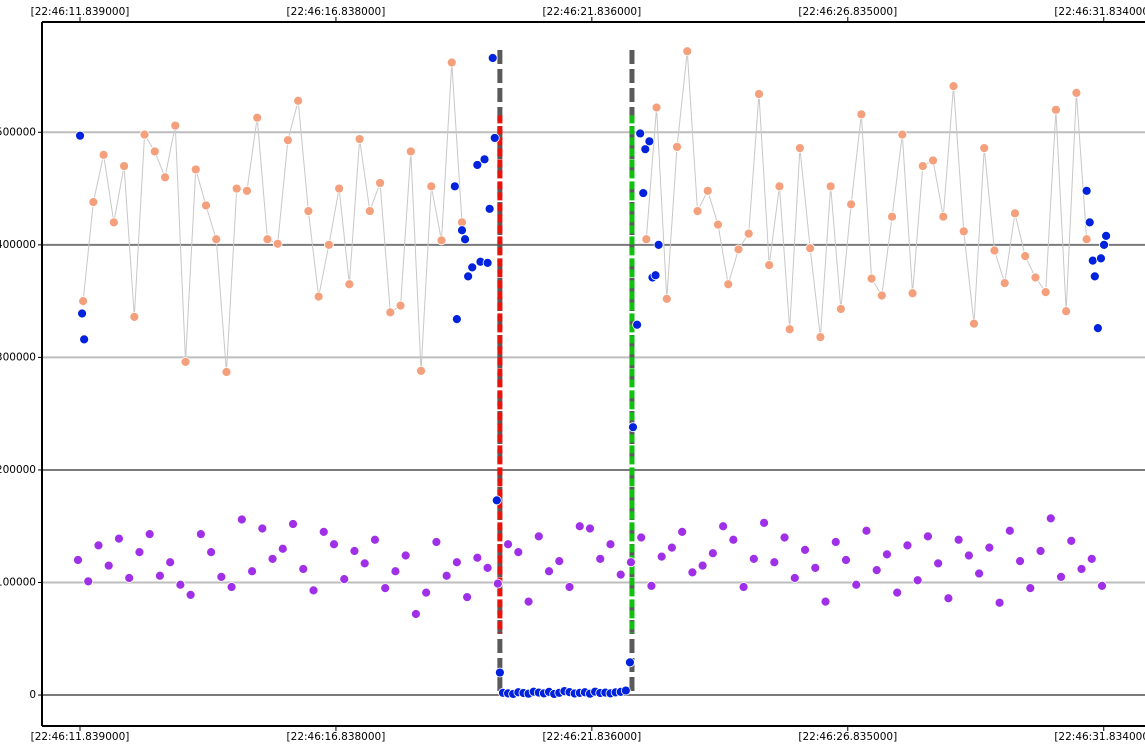 The height and width of the screenshot is (748, 1145). I want to click on y-tick-label: 400000, so click(18, 245).